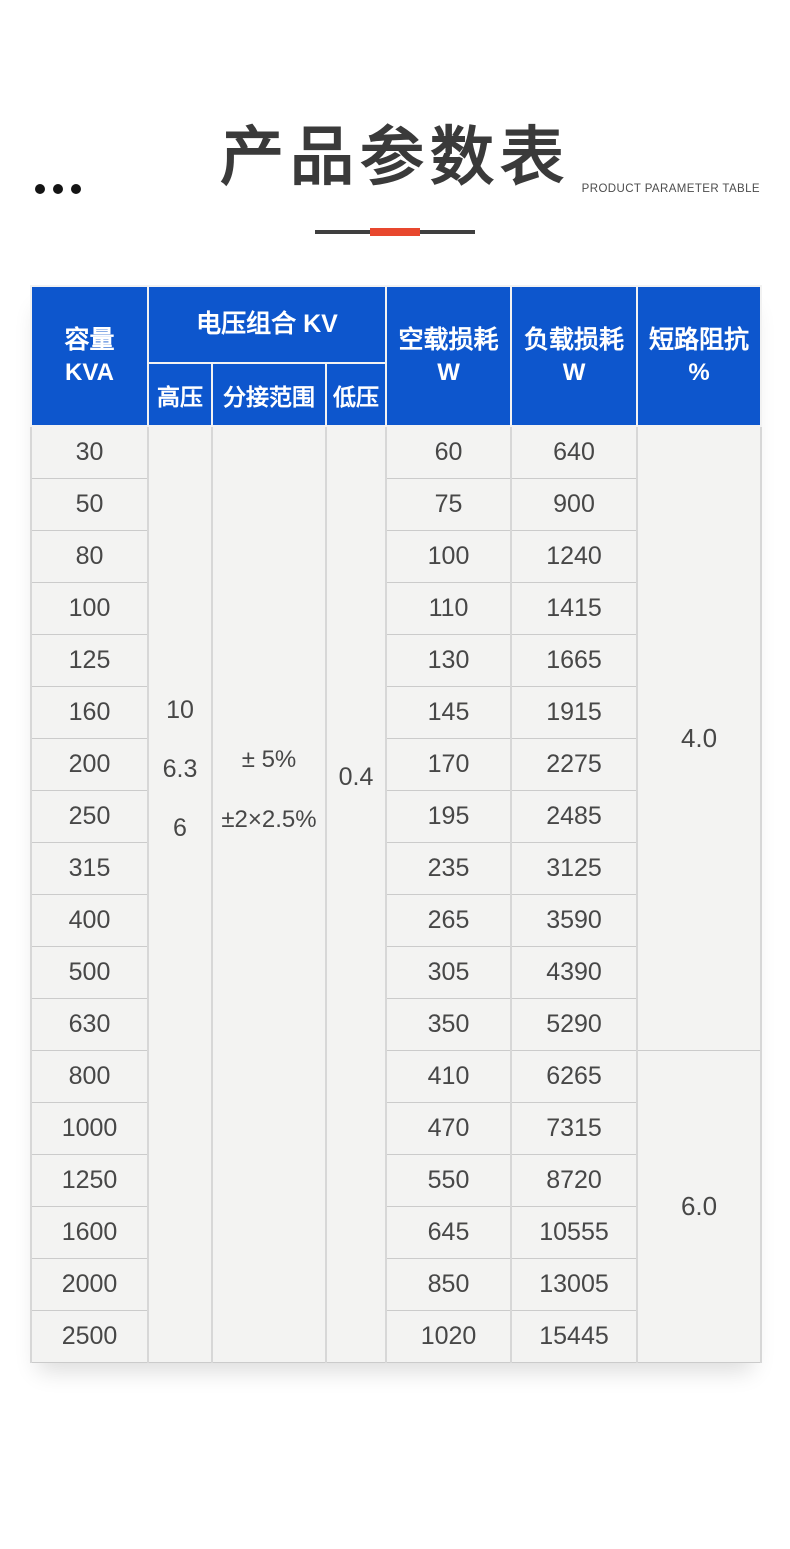 The height and width of the screenshot is (1549, 790). I want to click on table-row: 315 235 3125, so click(395, 868).